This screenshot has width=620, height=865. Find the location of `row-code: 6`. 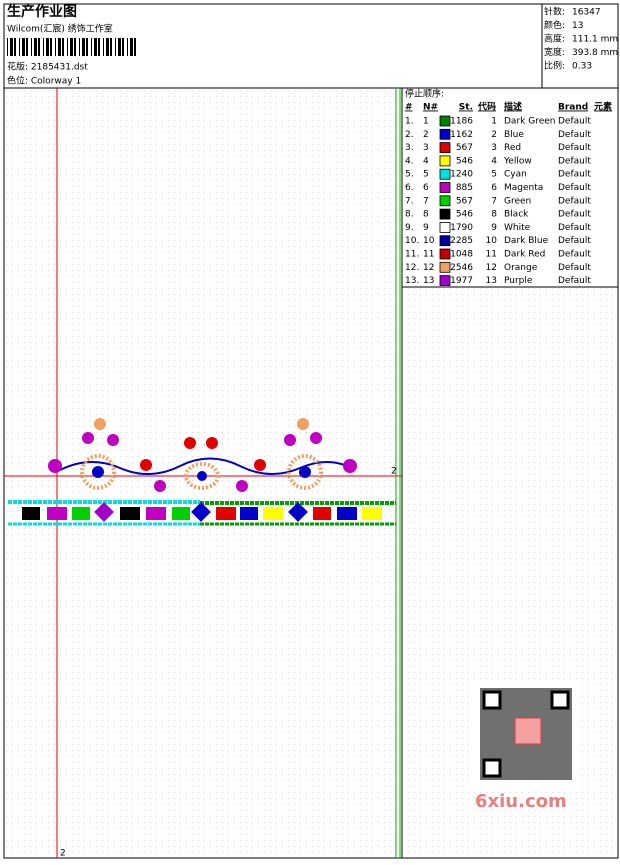

row-code: 6 is located at coordinates (494, 188).